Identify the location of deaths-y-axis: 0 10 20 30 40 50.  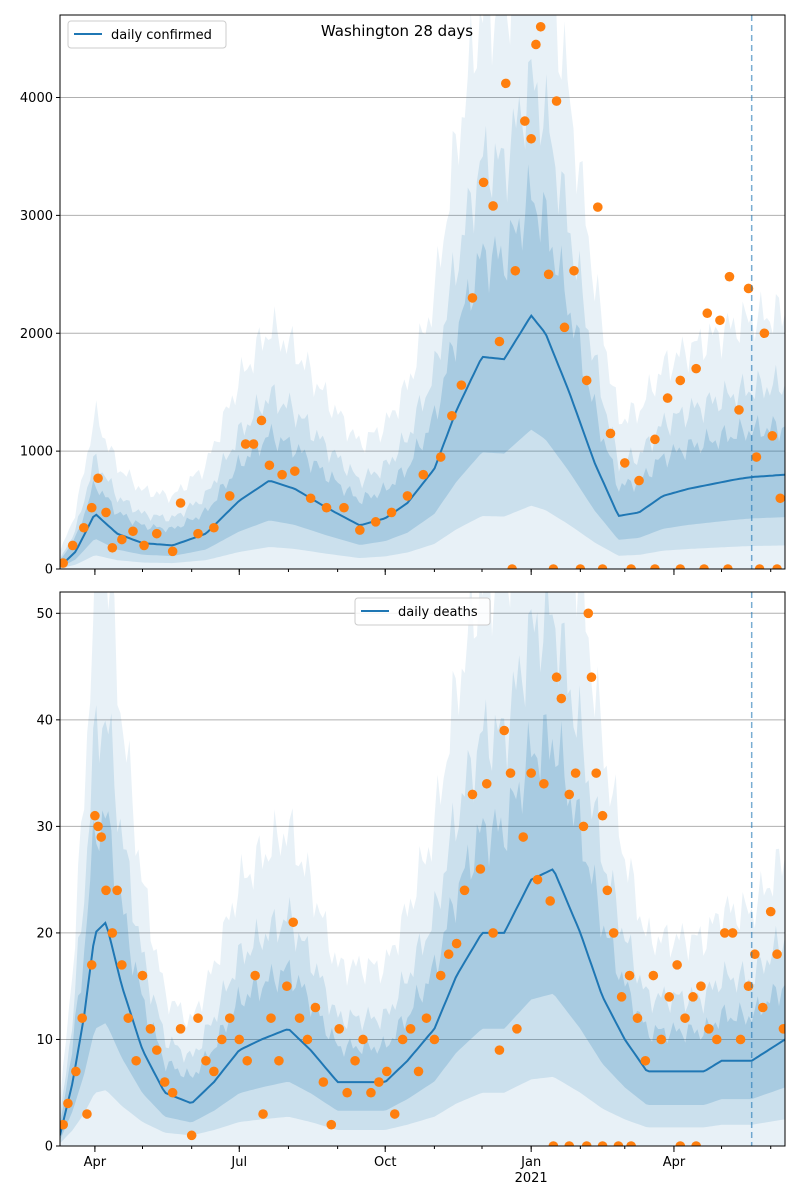
(48, 881).